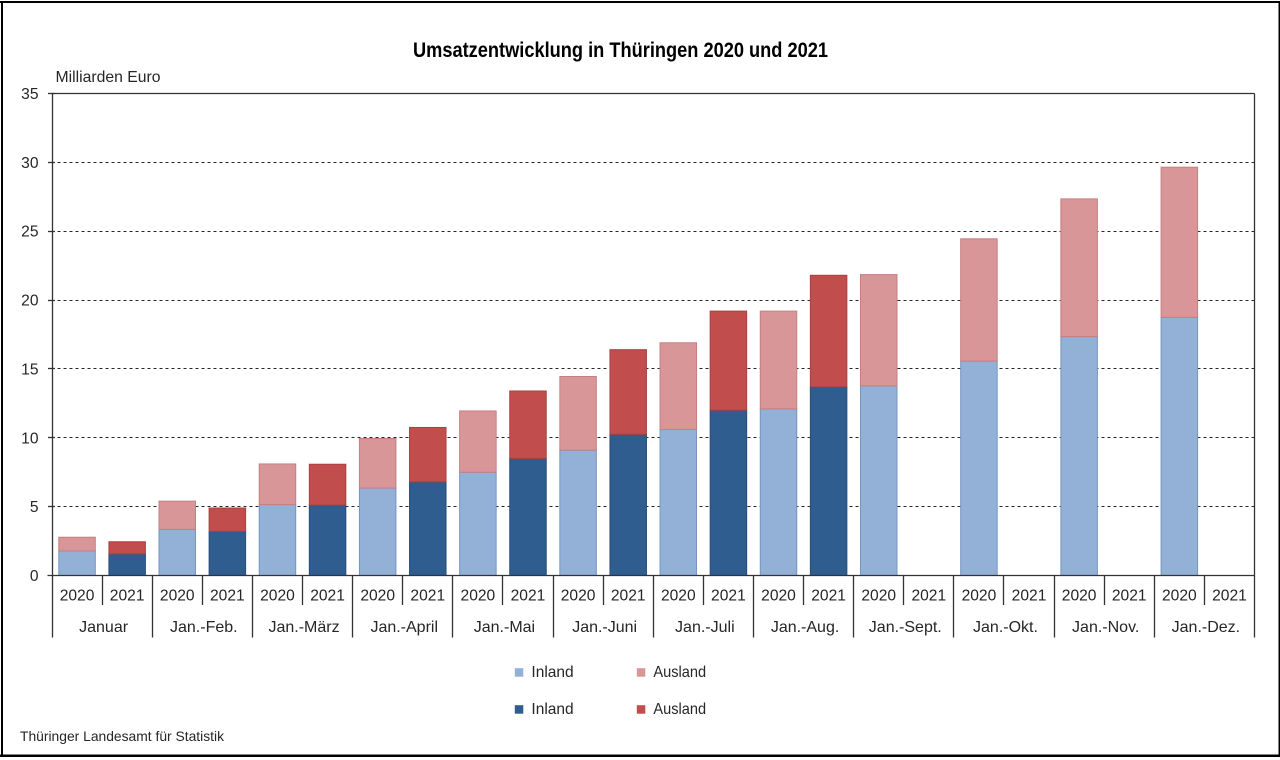  Describe the element at coordinates (30, 369) in the screenshot. I see `svg-text: 15` at that location.